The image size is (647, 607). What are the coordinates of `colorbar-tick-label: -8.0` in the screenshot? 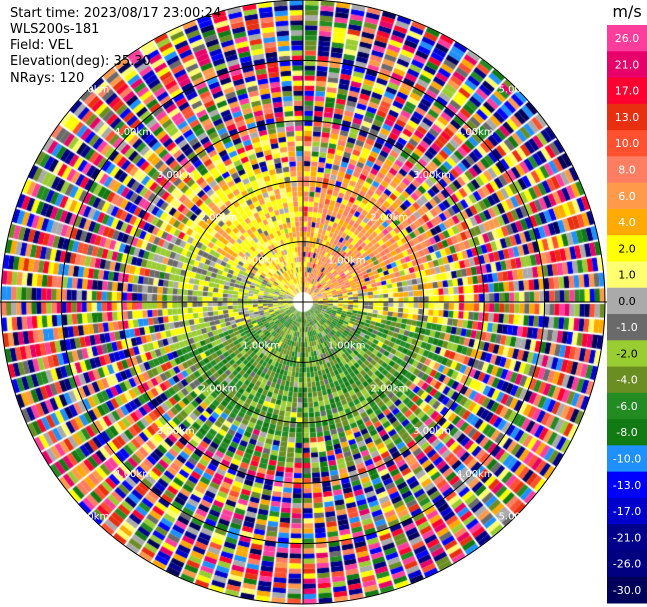 It's located at (626, 432).